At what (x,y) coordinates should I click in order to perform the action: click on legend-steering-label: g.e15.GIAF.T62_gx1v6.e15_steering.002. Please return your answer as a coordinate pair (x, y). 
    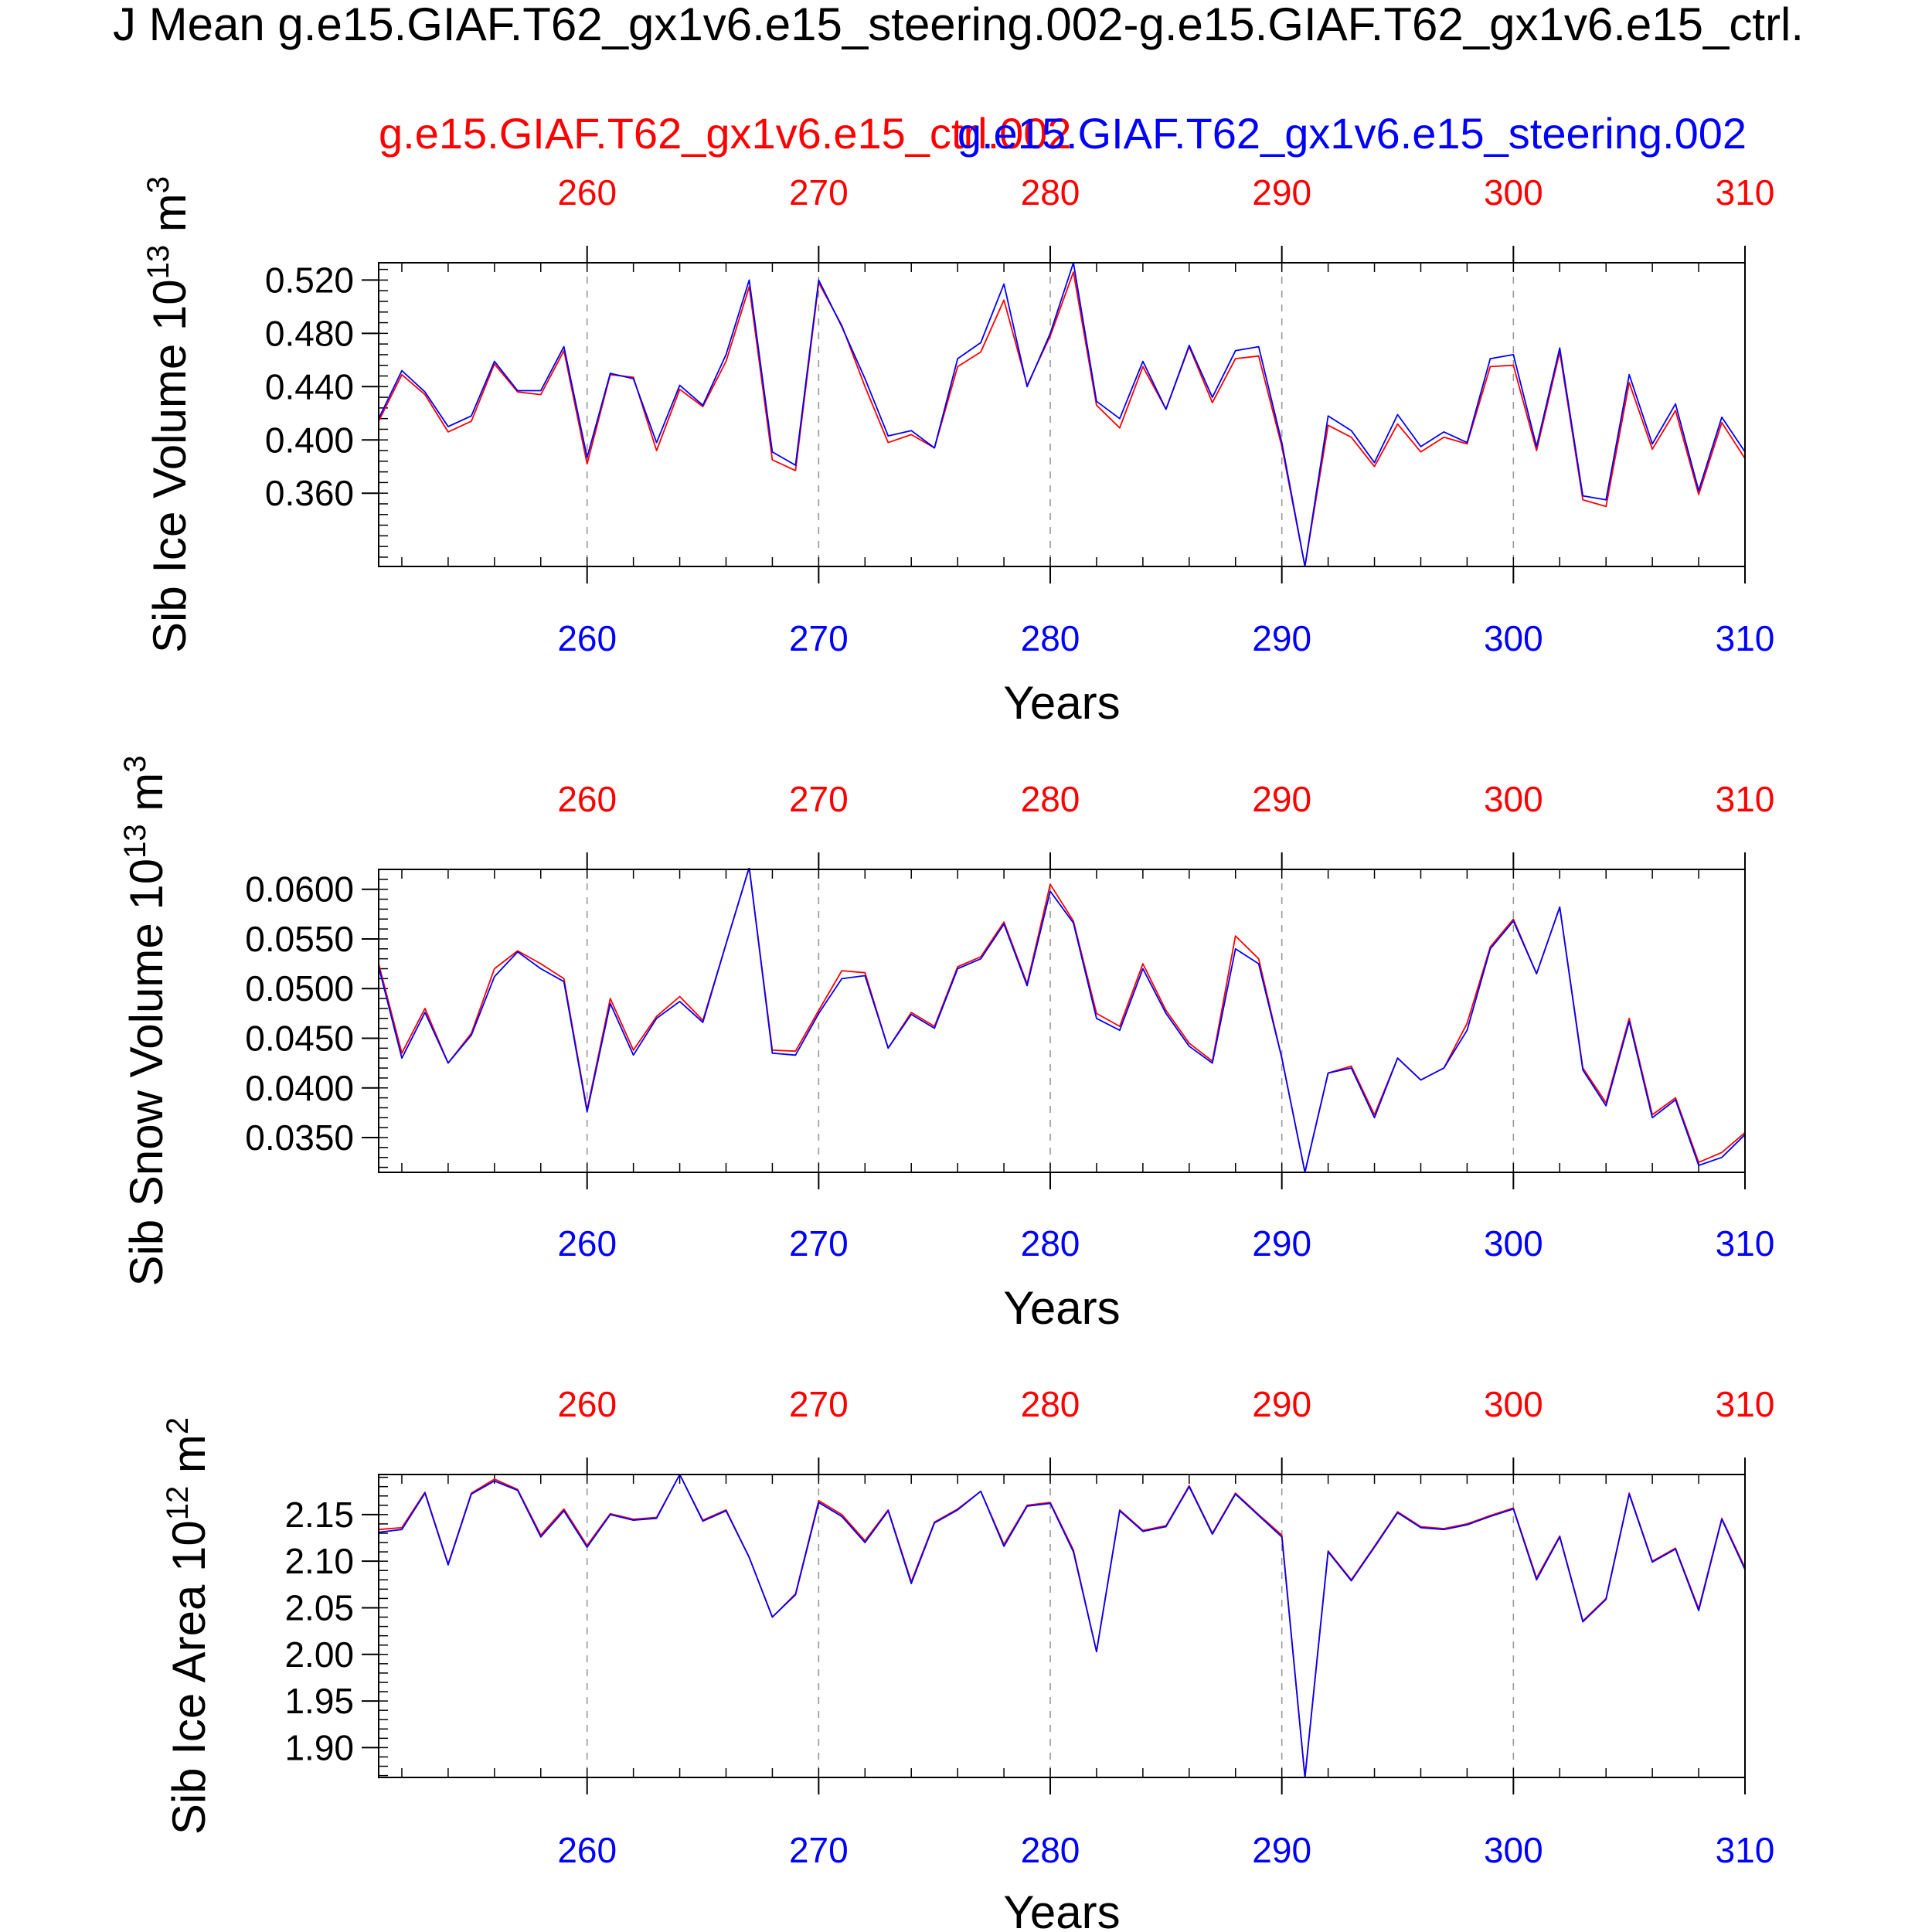
    Looking at the image, I should click on (1352, 134).